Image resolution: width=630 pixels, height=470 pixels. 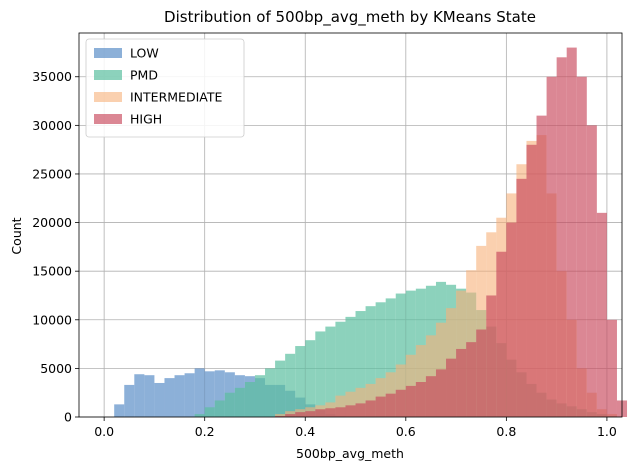 What do you see at coordinates (52, 319) in the screenshot?
I see `y-tick-label: 10000` at bounding box center [52, 319].